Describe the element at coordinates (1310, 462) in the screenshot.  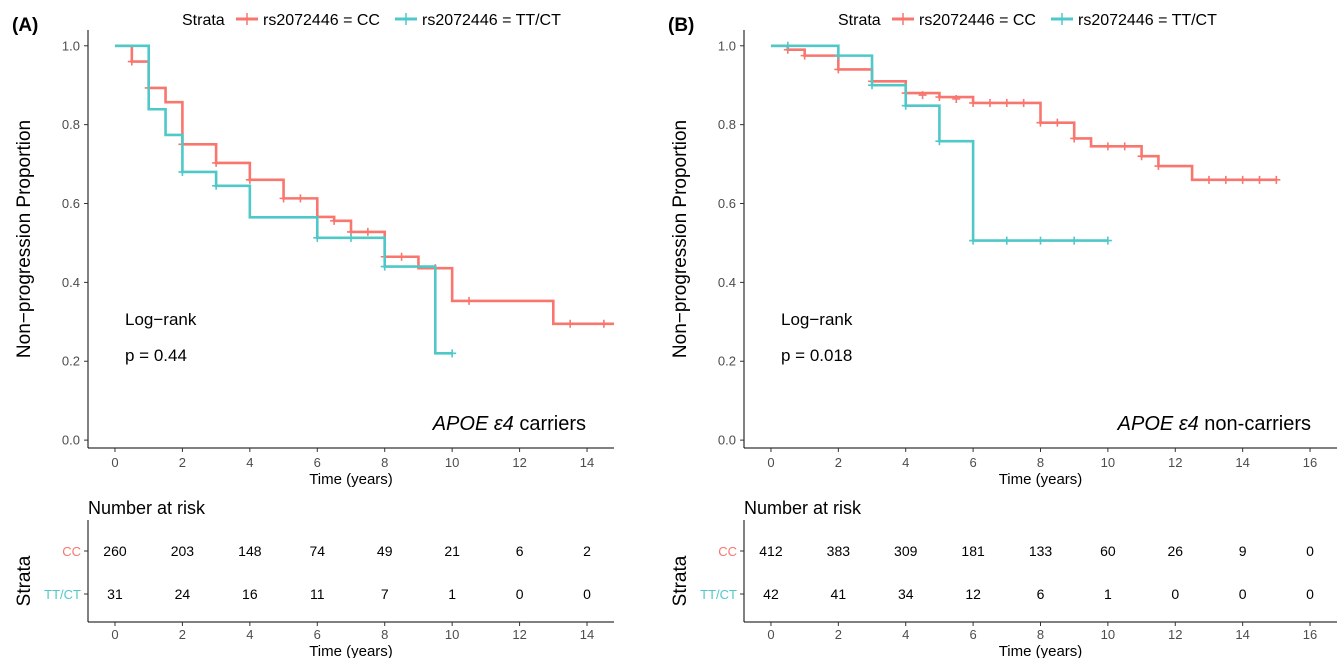
I see `x-tick-label: 16` at that location.